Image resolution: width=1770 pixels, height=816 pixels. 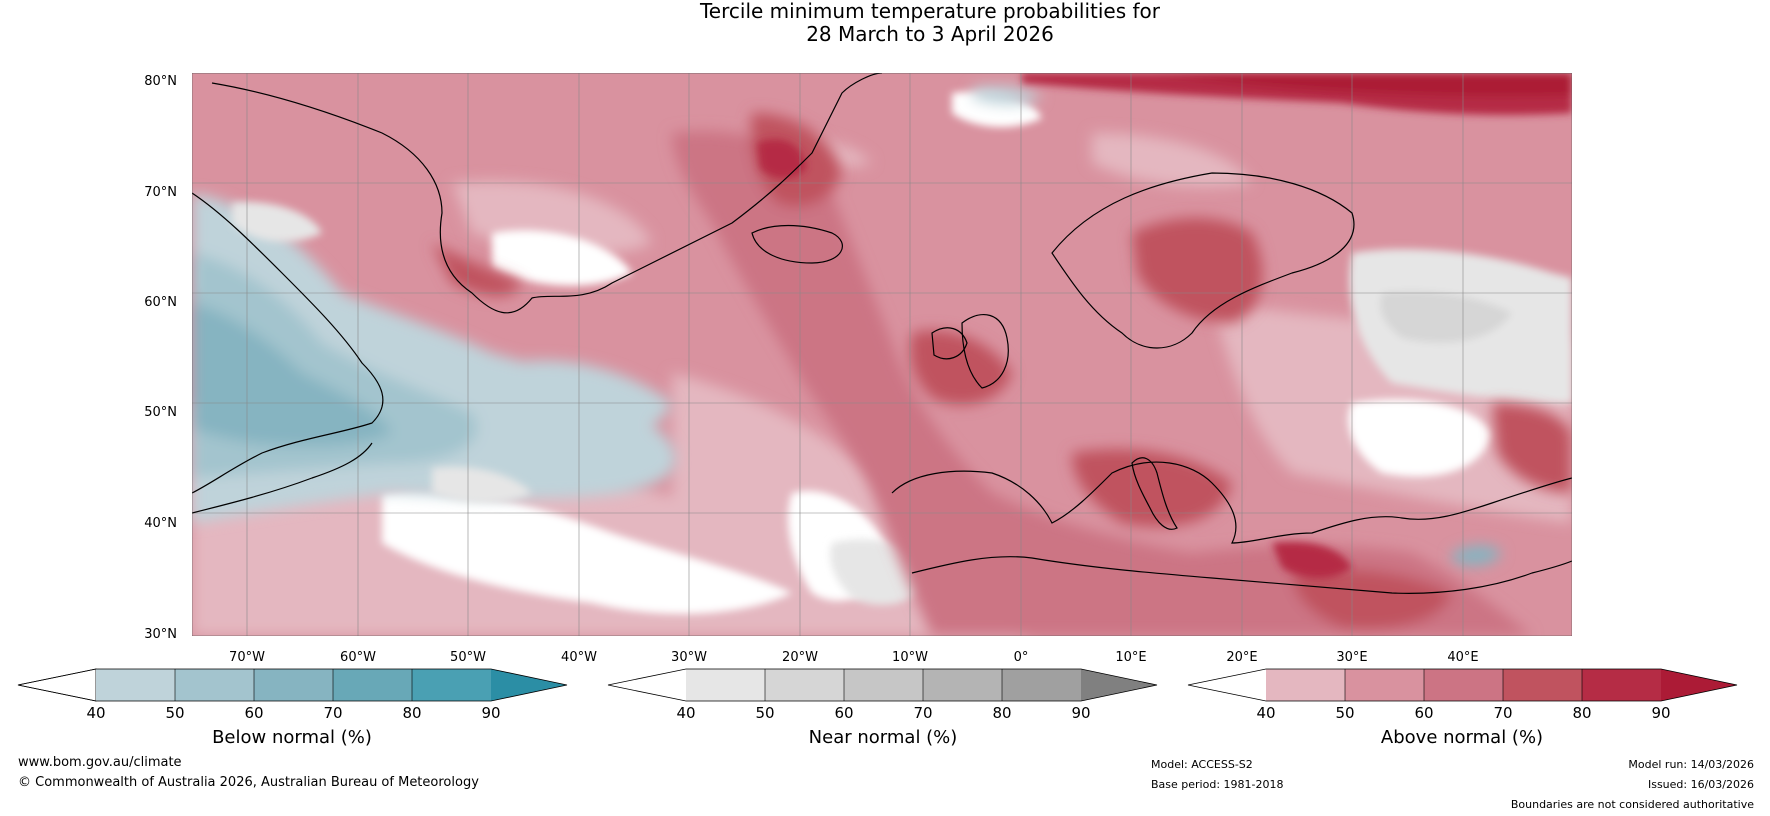 What do you see at coordinates (1203, 260) in the screenshot?
I see `coast-scandinavia` at bounding box center [1203, 260].